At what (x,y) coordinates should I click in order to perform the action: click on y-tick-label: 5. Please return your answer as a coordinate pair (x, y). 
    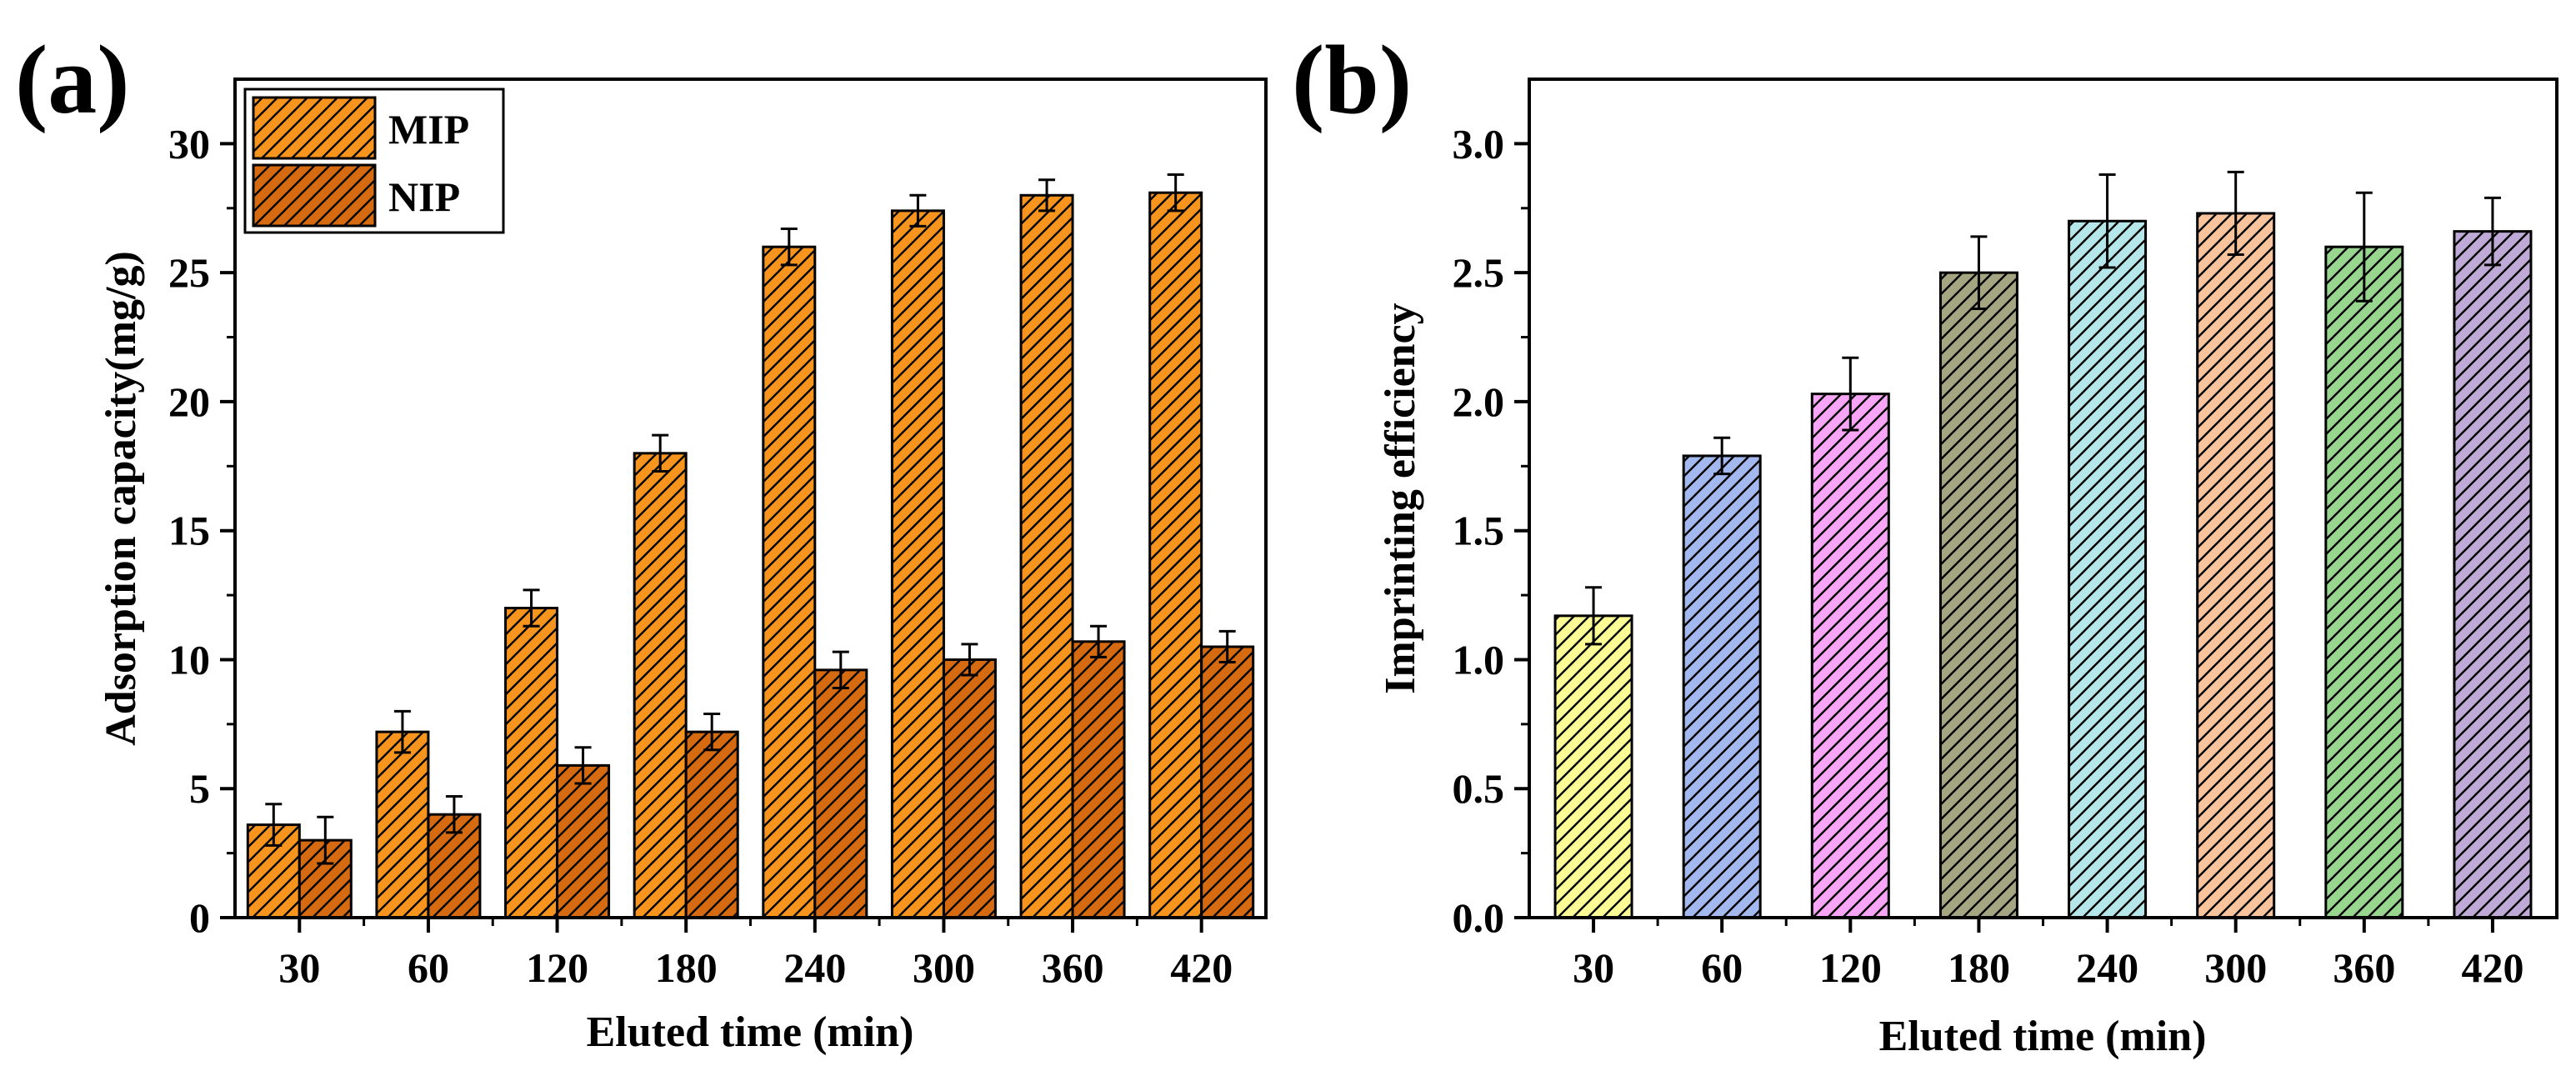
    Looking at the image, I should click on (199, 788).